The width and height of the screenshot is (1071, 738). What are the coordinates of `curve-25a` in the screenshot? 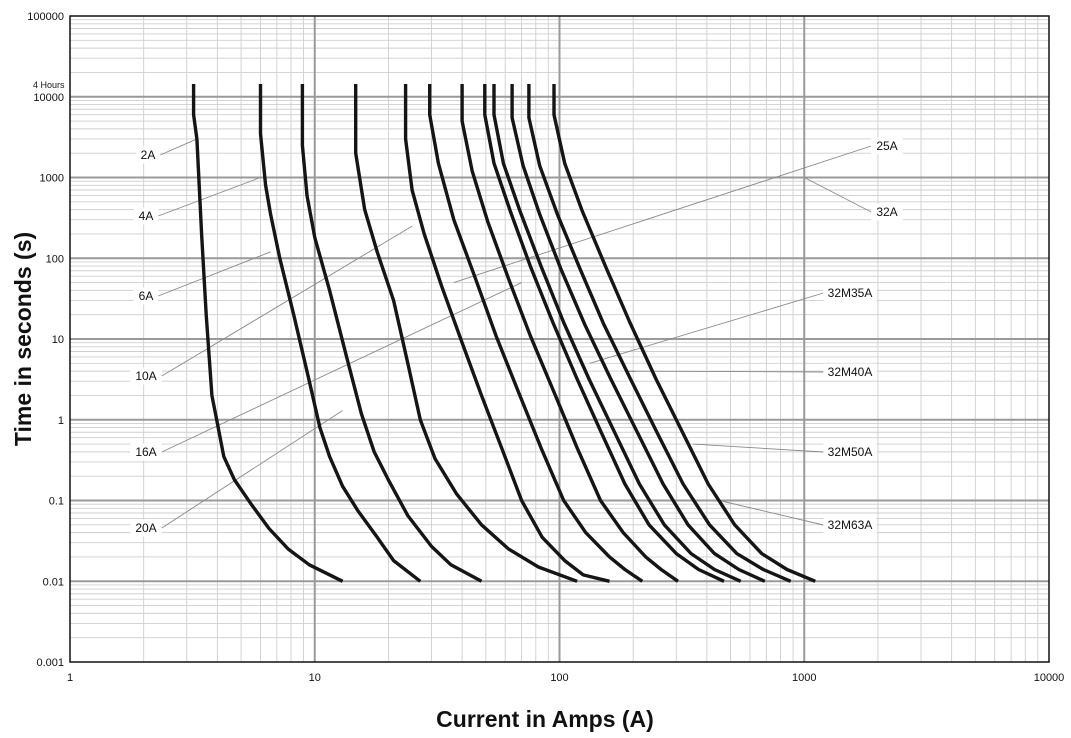 It's located at (569, 333).